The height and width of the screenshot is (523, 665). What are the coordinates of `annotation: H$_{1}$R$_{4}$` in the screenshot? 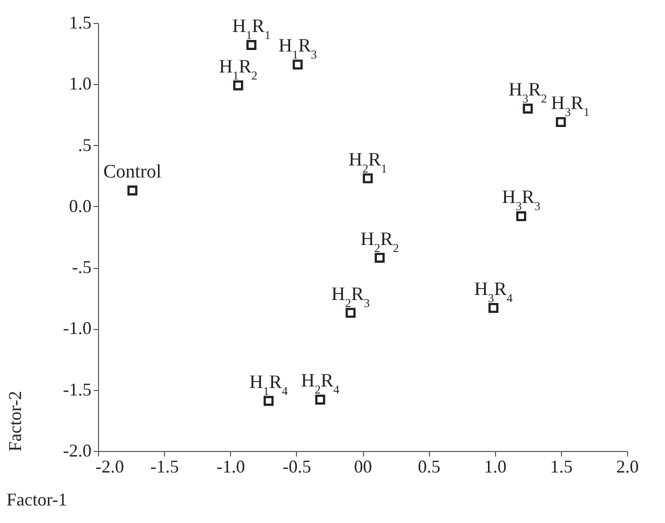 It's located at (268, 385).